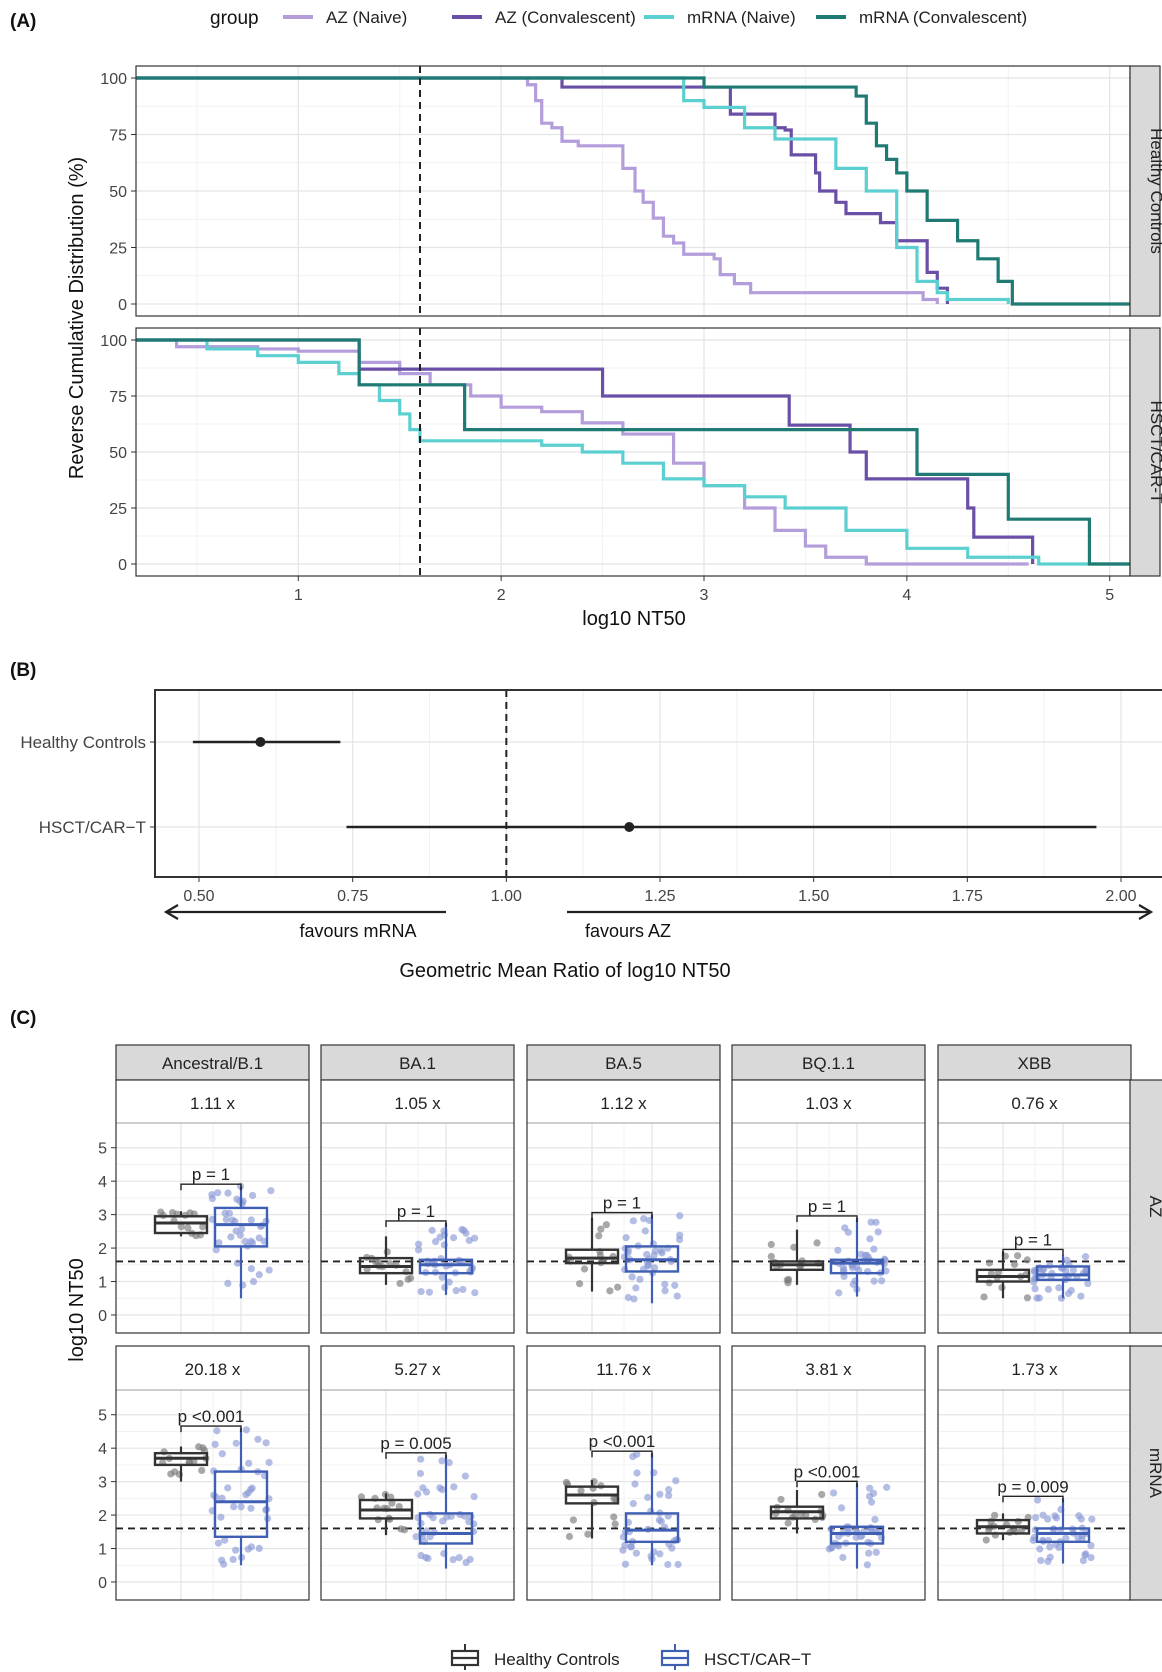  Describe the element at coordinates (212, 1206) in the screenshot. I see `panel-border` at that location.